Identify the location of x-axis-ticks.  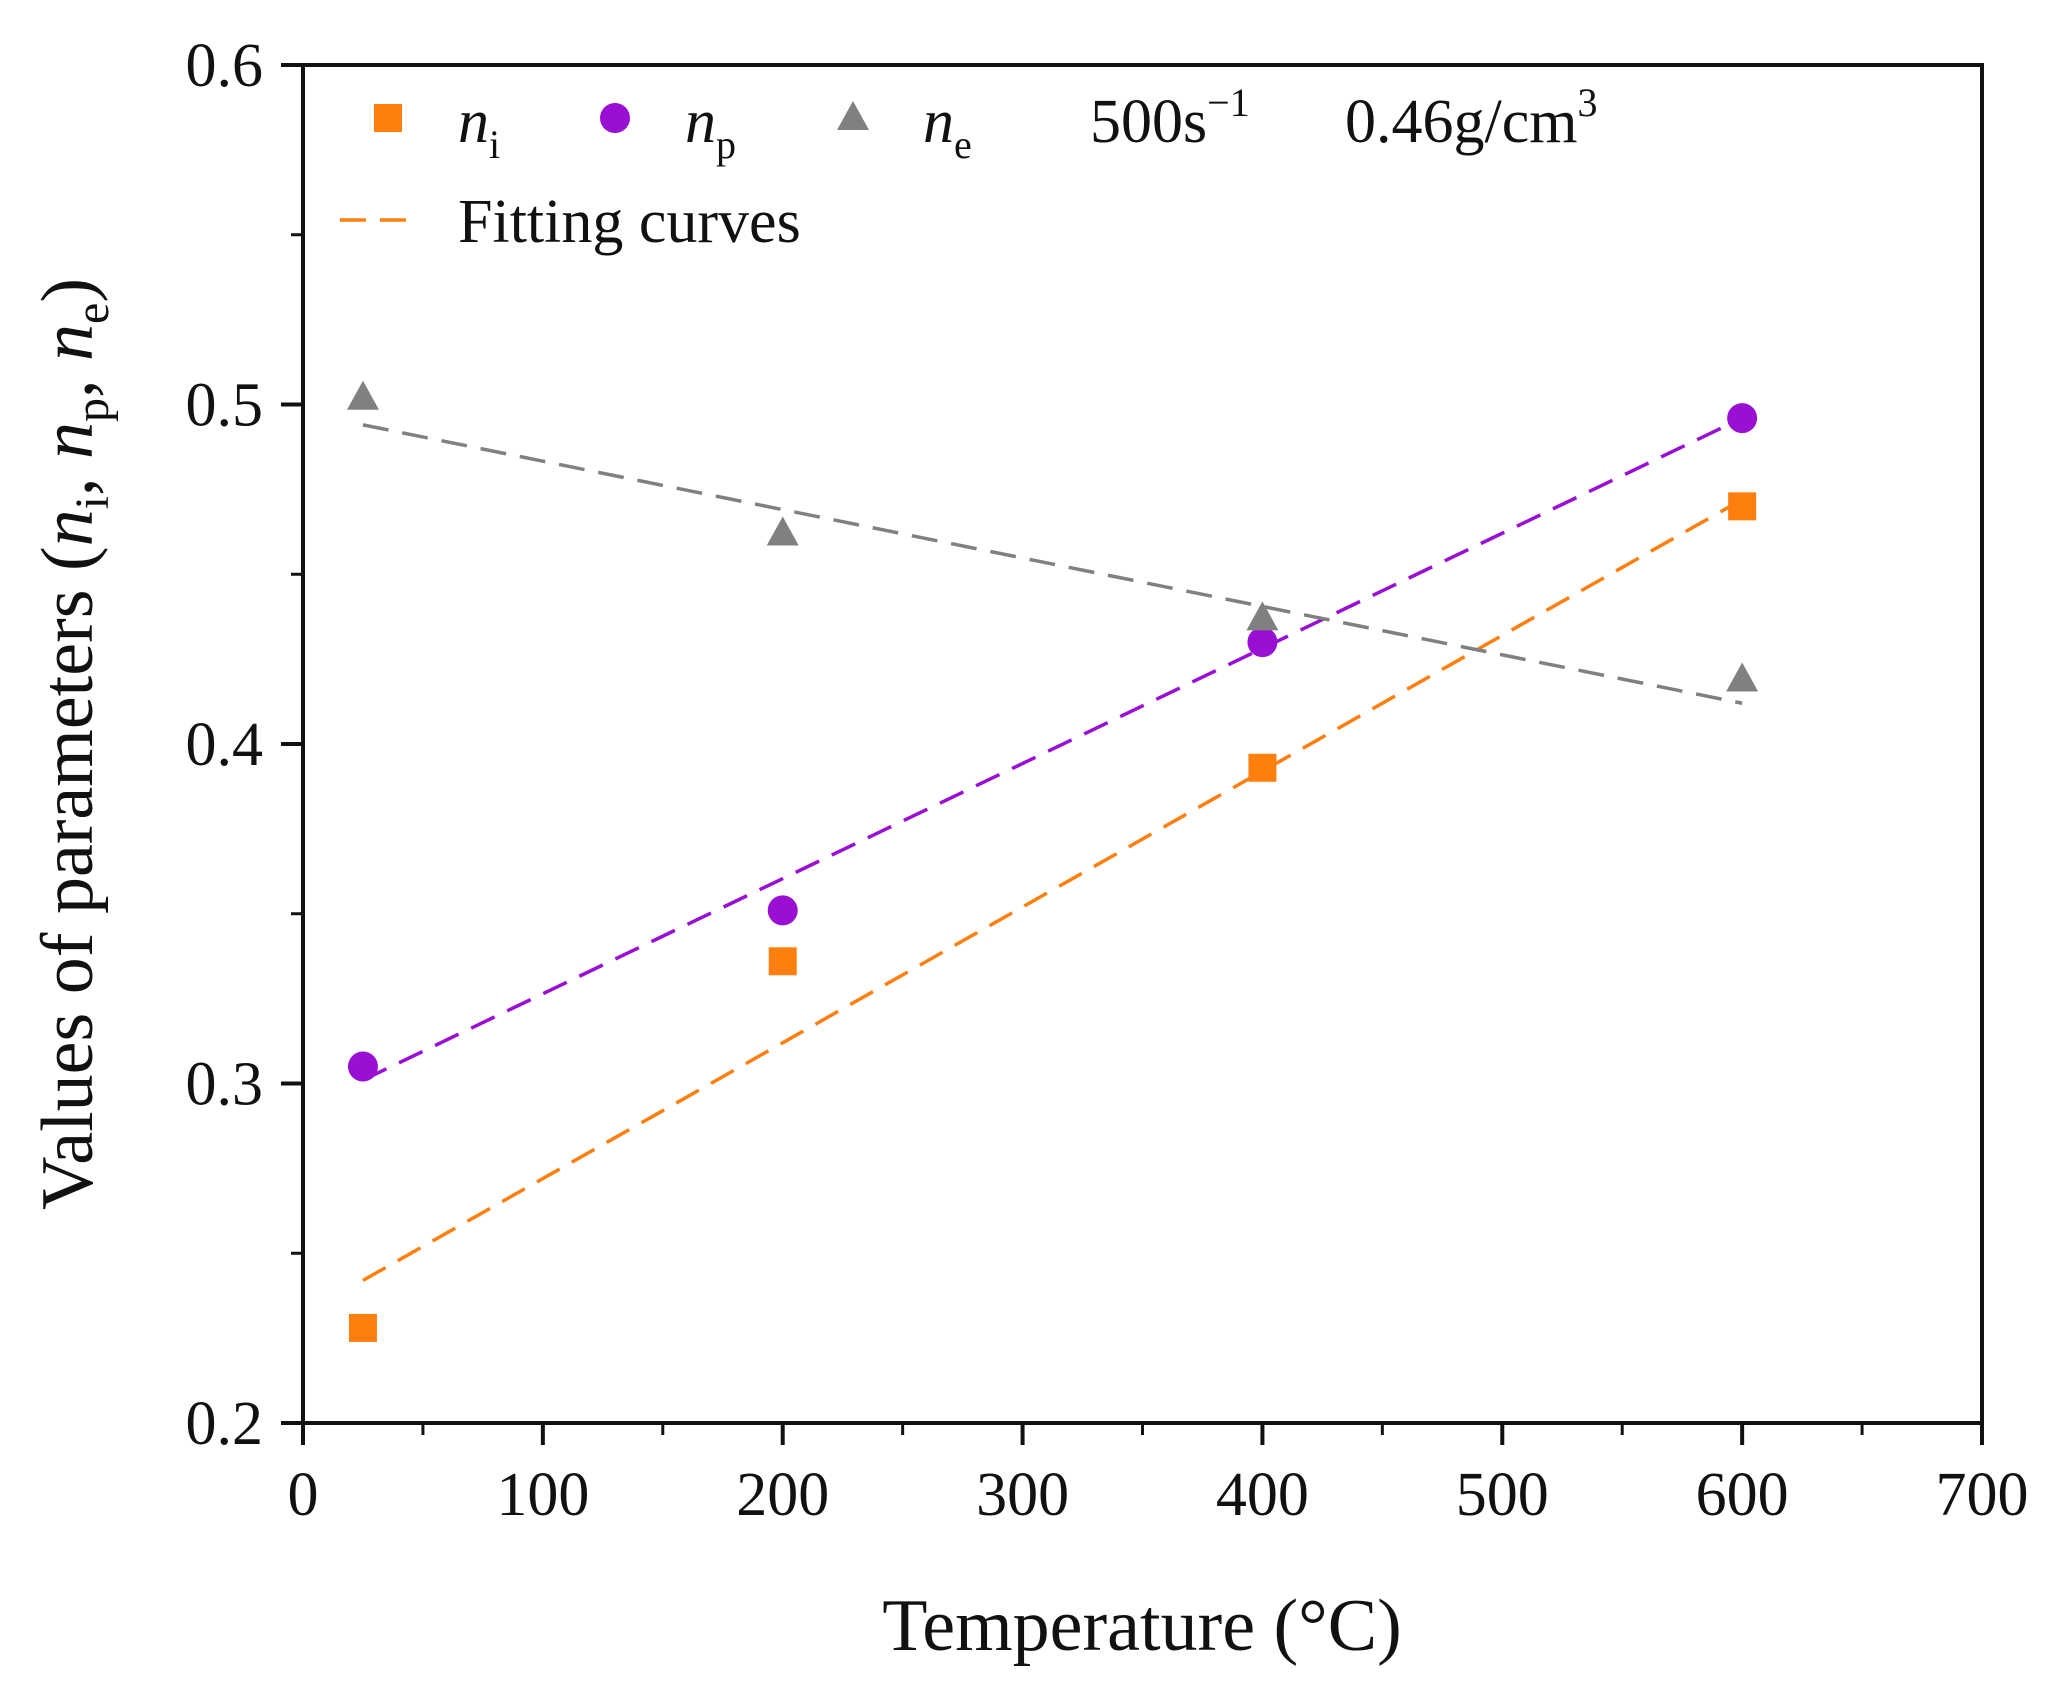
(1142, 1434).